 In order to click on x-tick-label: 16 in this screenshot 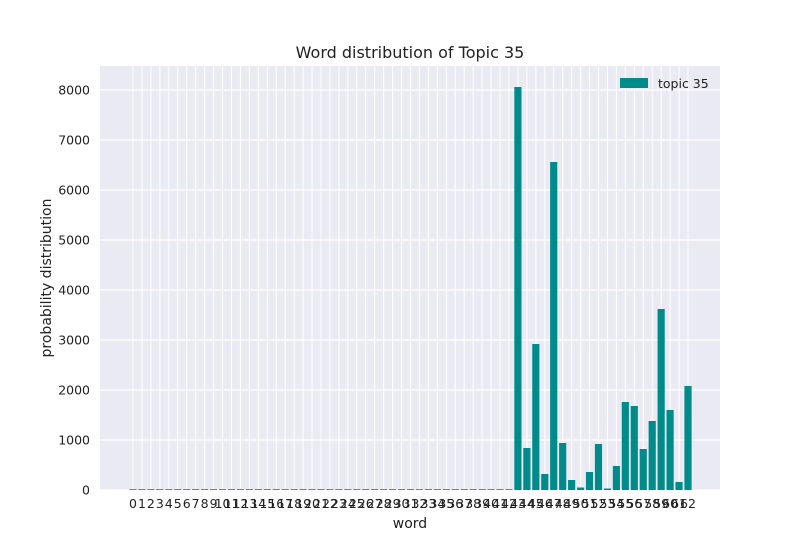, I will do `click(276, 503)`.